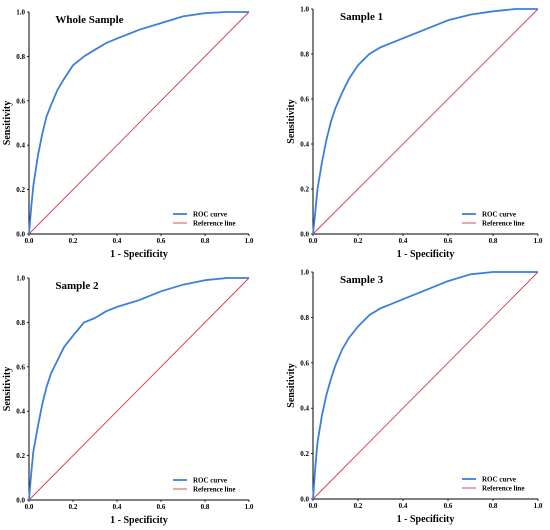 The image size is (550, 530). Describe the element at coordinates (89, 20) in the screenshot. I see `panel-title: Whole Sample` at that location.